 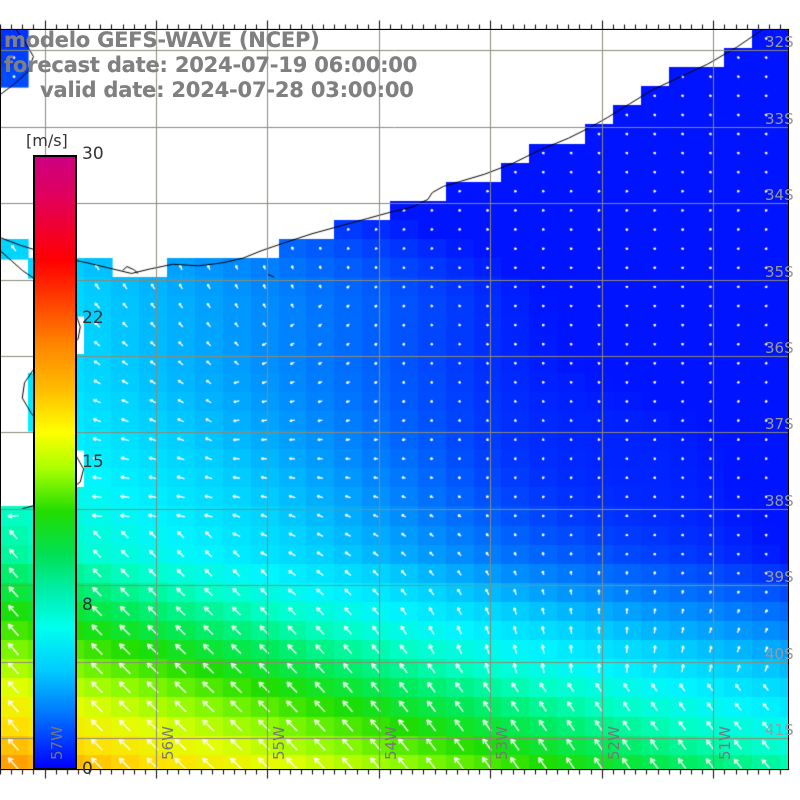 What do you see at coordinates (394, 29) in the screenshot?
I see `frame-top` at bounding box center [394, 29].